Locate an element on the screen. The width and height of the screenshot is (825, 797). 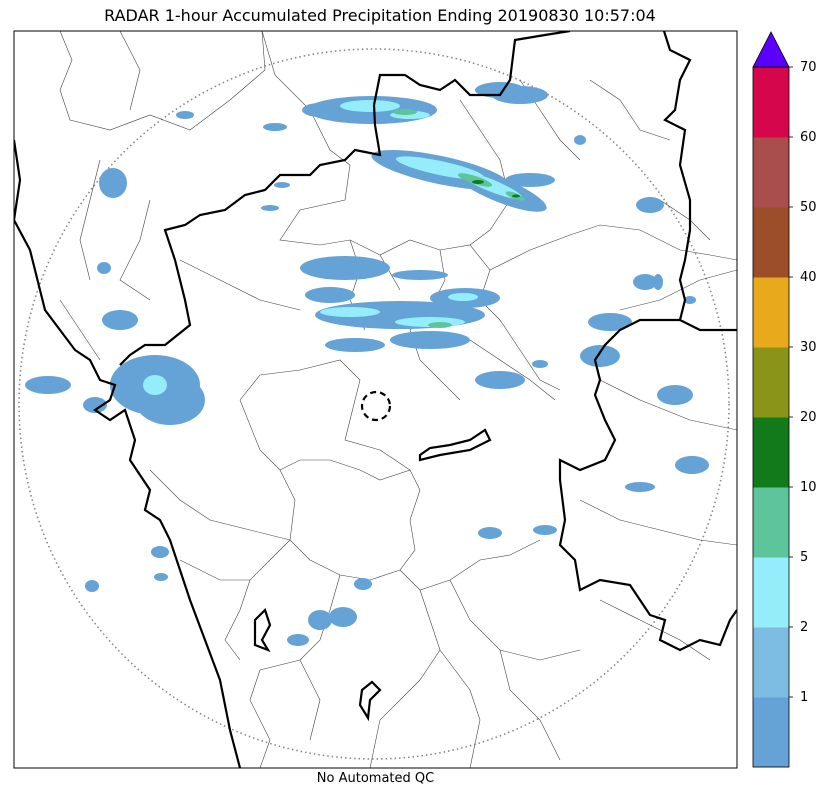
colorbar-extend-arrow is located at coordinates (771, 49).